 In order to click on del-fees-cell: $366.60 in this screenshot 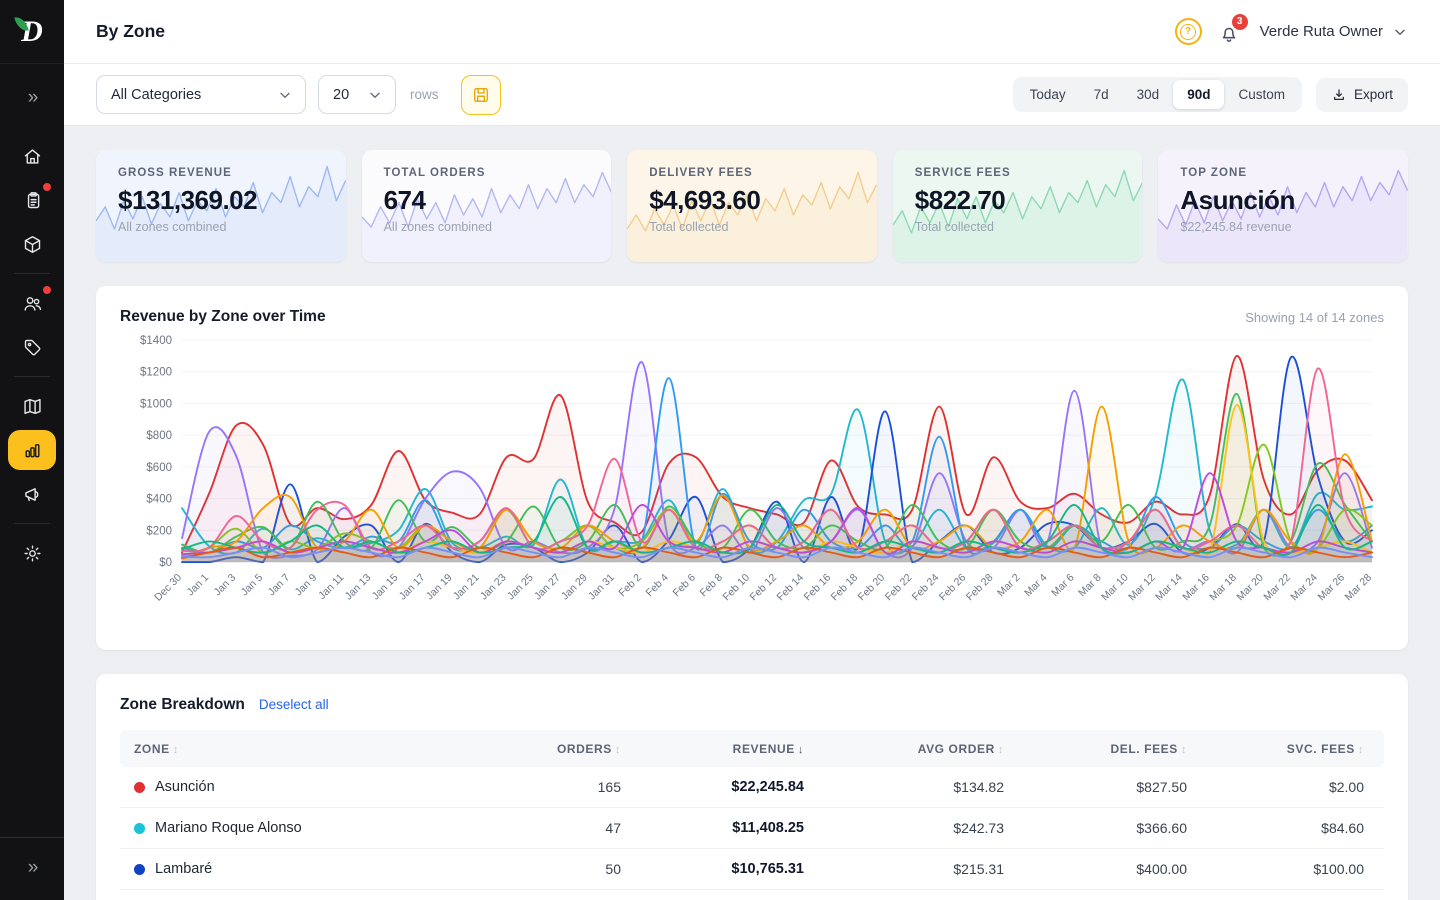, I will do `click(1161, 828)`.